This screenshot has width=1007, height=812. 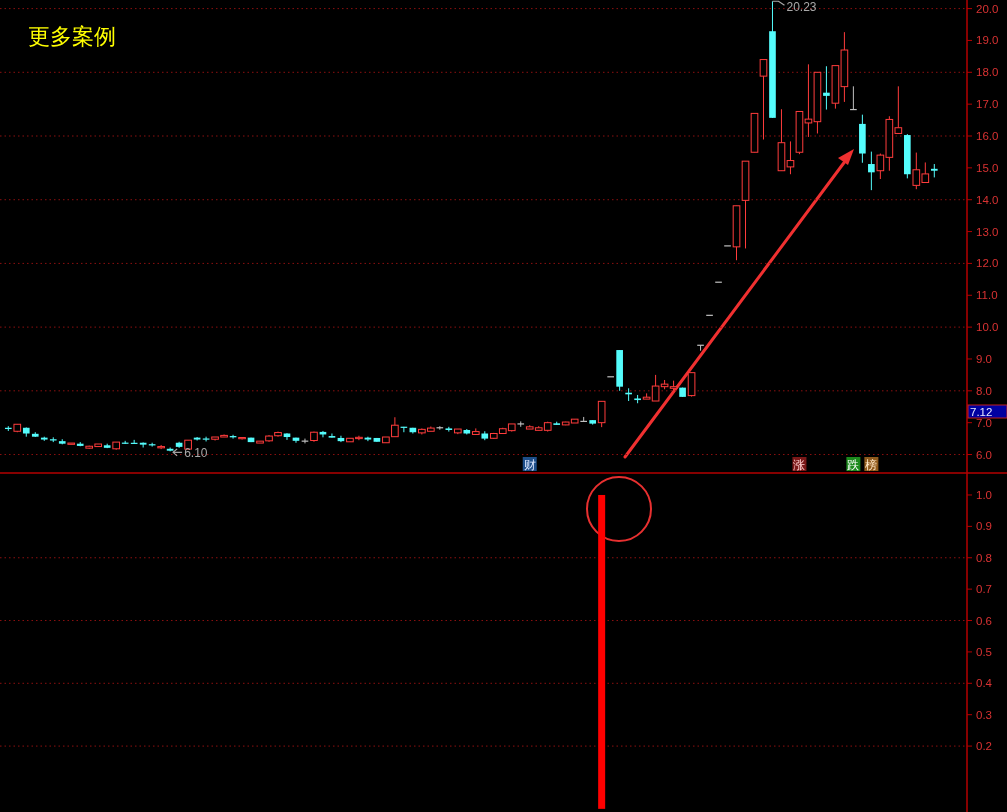 I want to click on y-tick-label: 14.0, so click(x=987, y=199).